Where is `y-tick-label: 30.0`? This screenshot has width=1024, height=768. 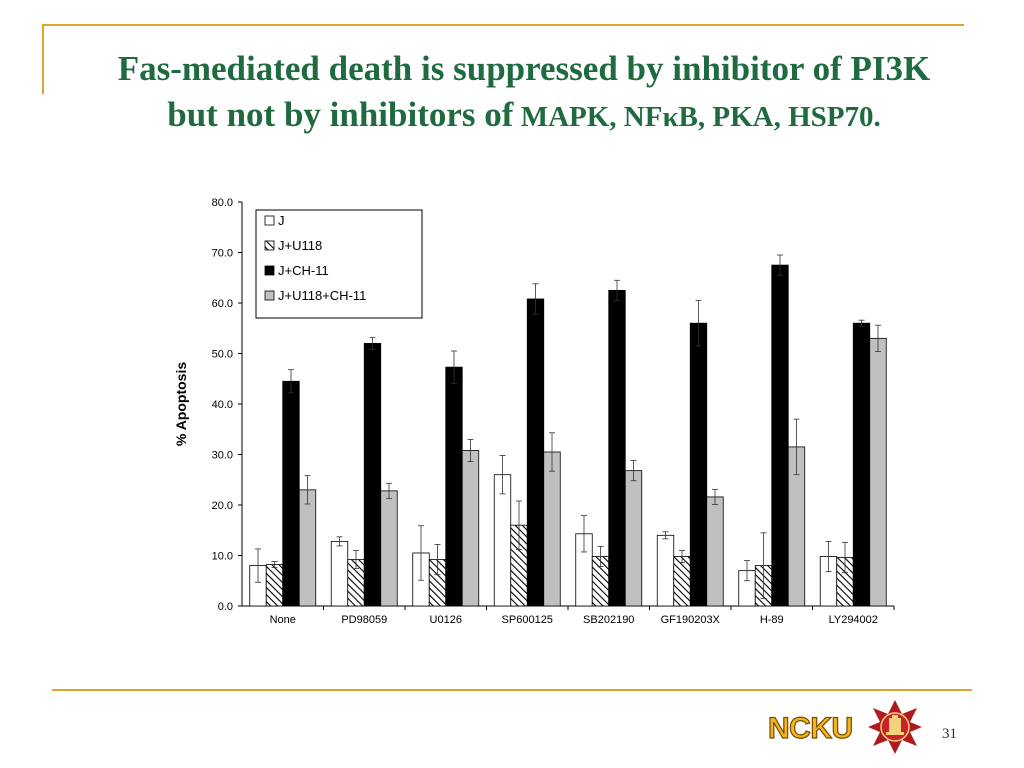
y-tick-label: 30.0 is located at coordinates (222, 456).